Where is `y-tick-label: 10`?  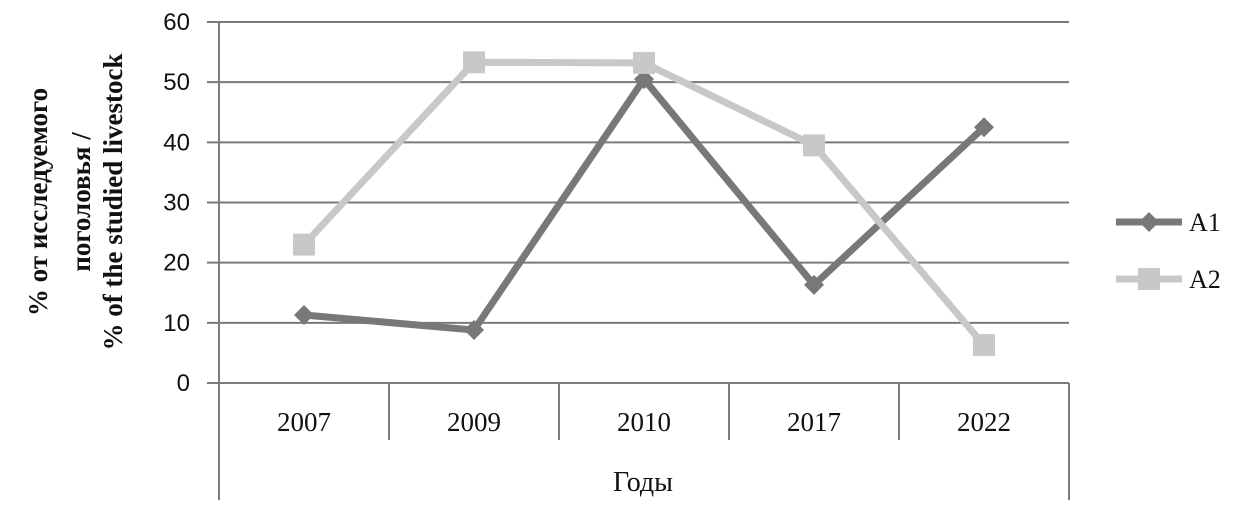 y-tick-label: 10 is located at coordinates (176, 323).